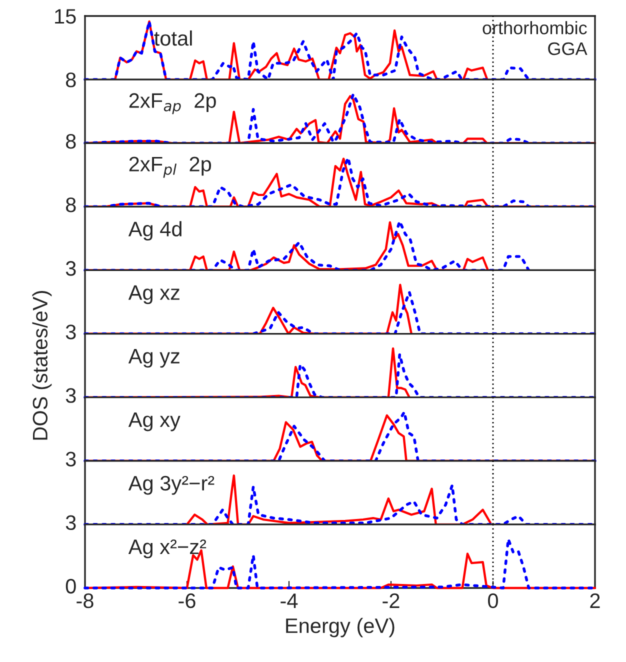 This screenshot has width=626, height=662. Describe the element at coordinates (154, 422) in the screenshot. I see `chart-title: Ag xy` at that location.